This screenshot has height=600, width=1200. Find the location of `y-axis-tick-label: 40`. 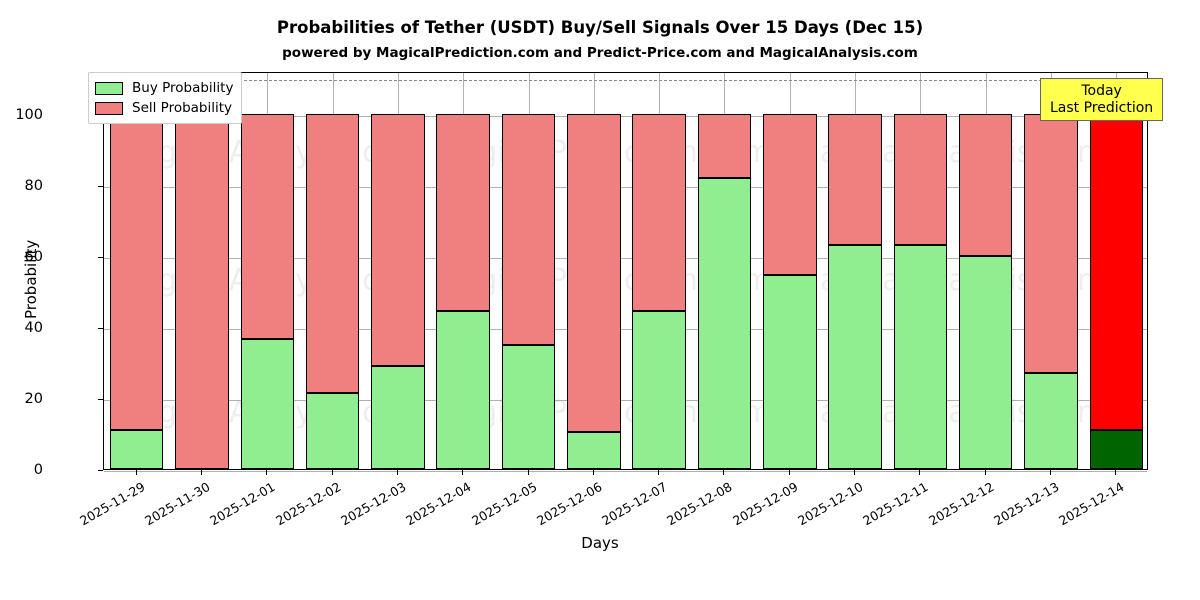

y-axis-tick-label: 40 is located at coordinates (33, 327).